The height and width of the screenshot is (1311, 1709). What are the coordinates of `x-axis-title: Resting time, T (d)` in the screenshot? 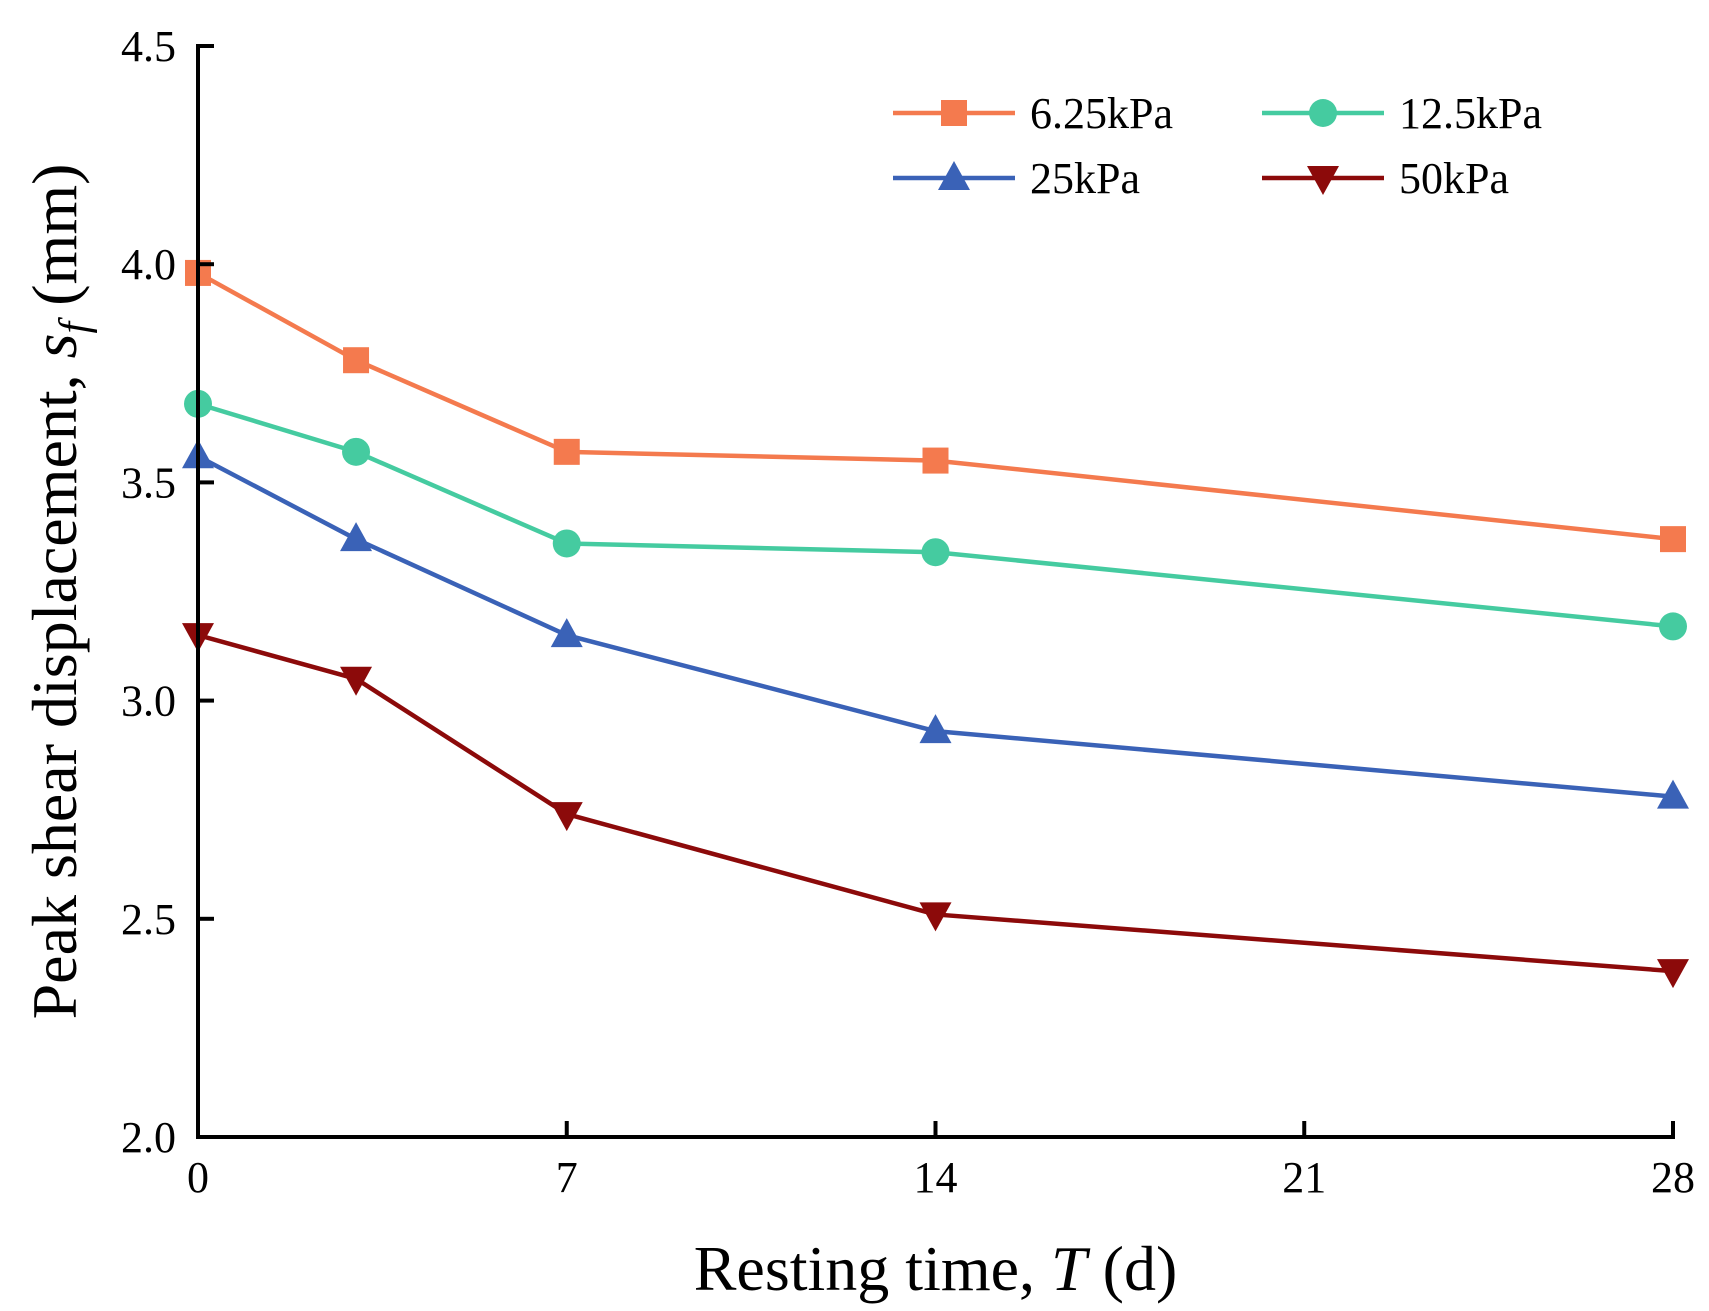 It's located at (936, 1268).